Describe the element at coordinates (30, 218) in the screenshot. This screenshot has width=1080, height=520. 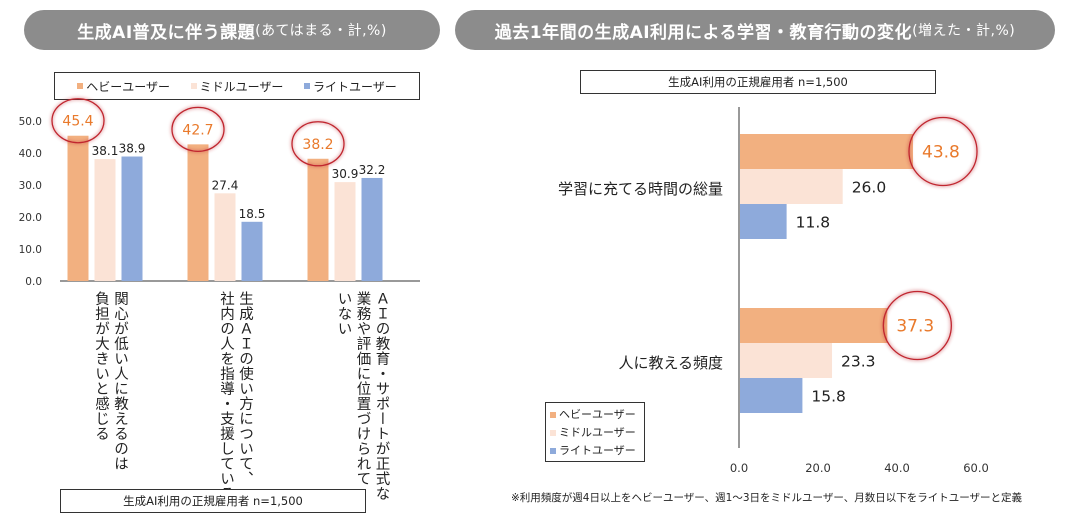
I see `y-tick-label: 20.0` at that location.